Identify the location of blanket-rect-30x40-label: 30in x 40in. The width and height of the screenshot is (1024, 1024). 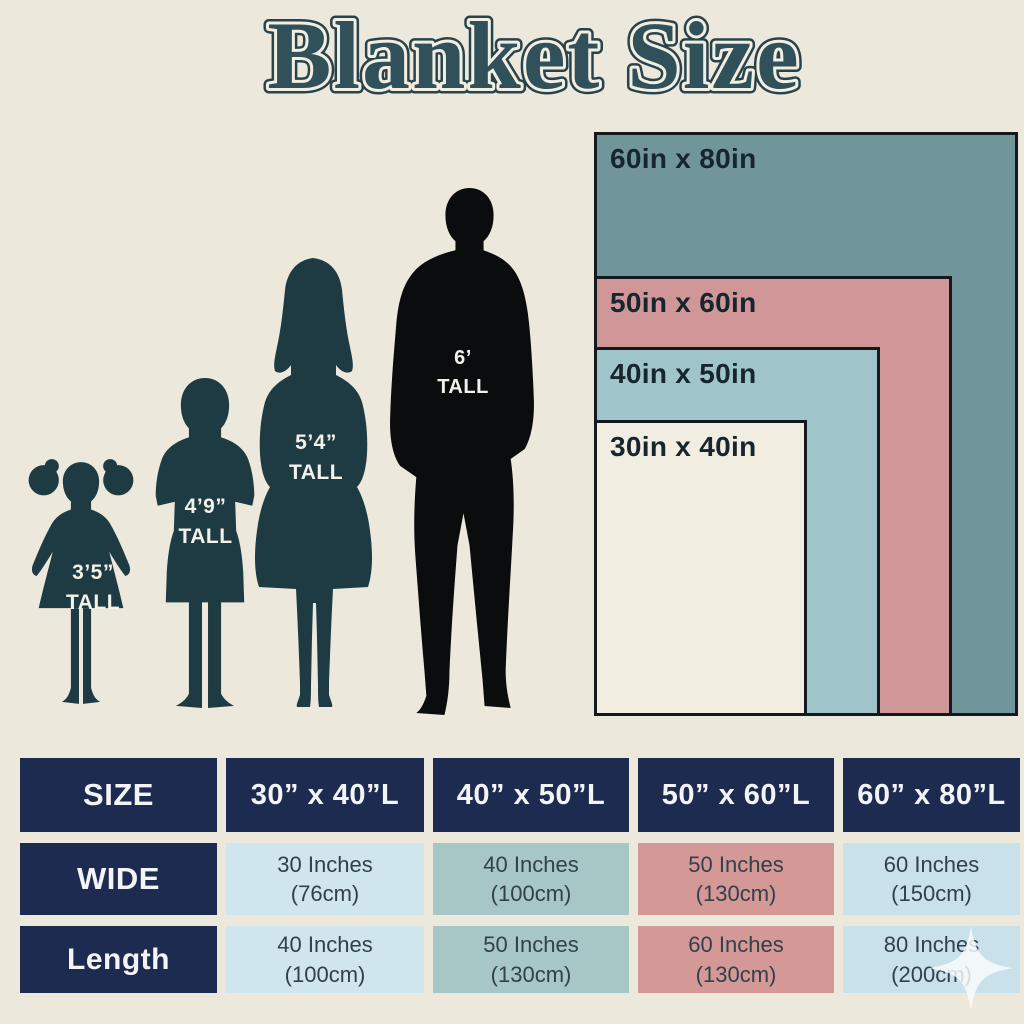
(683, 446).